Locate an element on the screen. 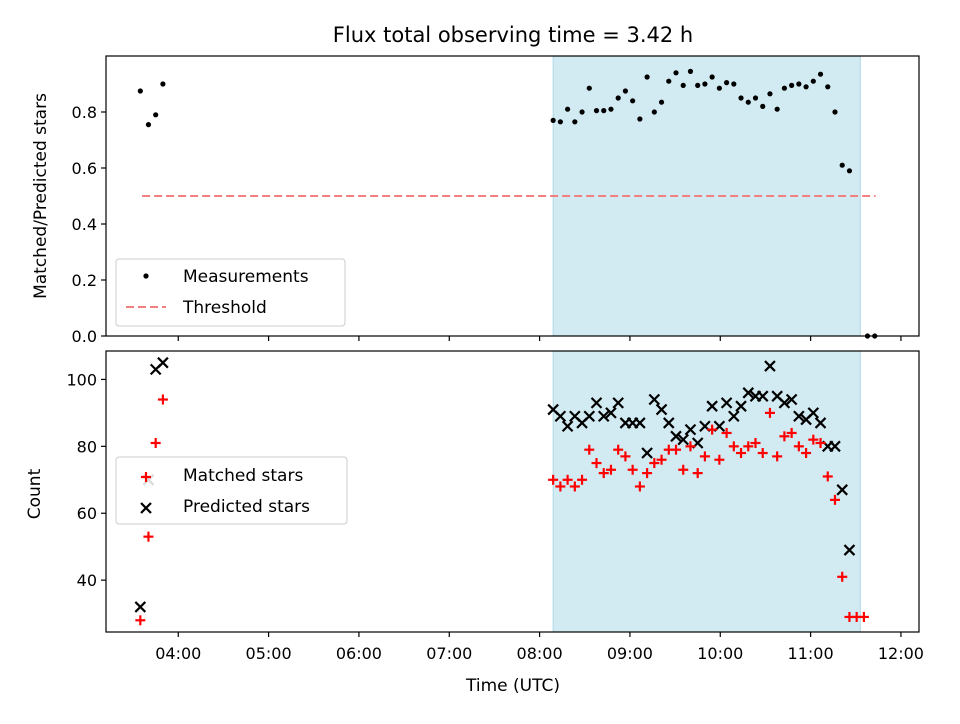 Image resolution: width=960 pixels, height=724 pixels. y-tick-label-bottom: 80 is located at coordinates (87, 446).